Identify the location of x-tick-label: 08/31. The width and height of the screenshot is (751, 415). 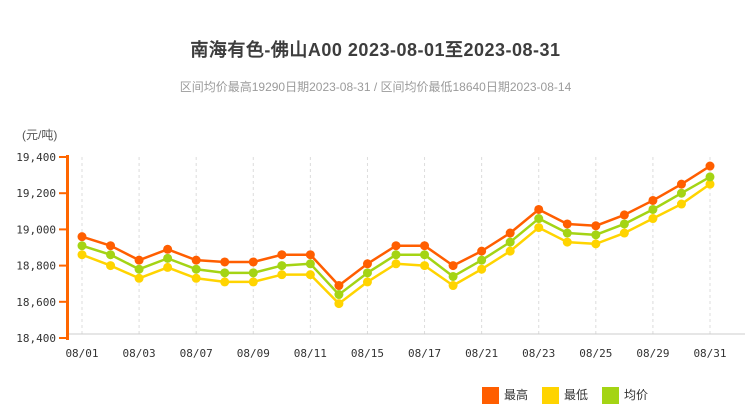
(709, 353).